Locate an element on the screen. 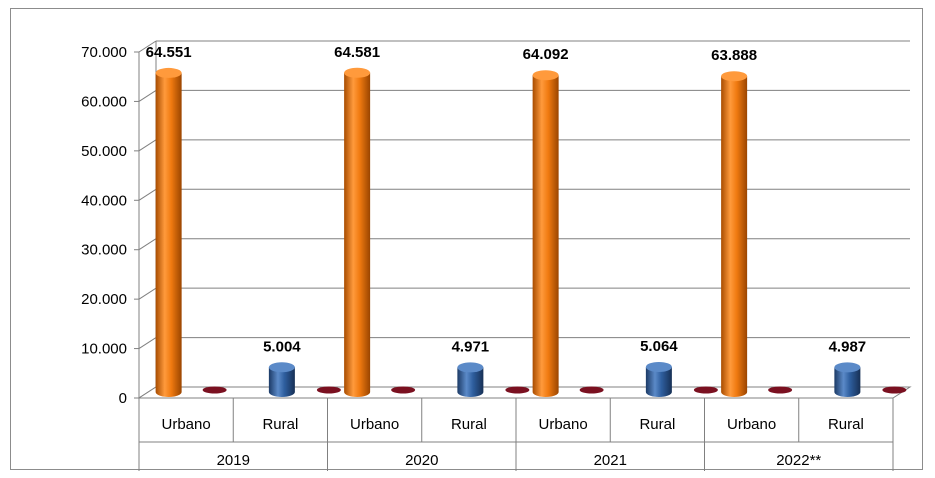 This screenshot has width=935, height=478. y-tick-label: 0 is located at coordinates (123, 398).